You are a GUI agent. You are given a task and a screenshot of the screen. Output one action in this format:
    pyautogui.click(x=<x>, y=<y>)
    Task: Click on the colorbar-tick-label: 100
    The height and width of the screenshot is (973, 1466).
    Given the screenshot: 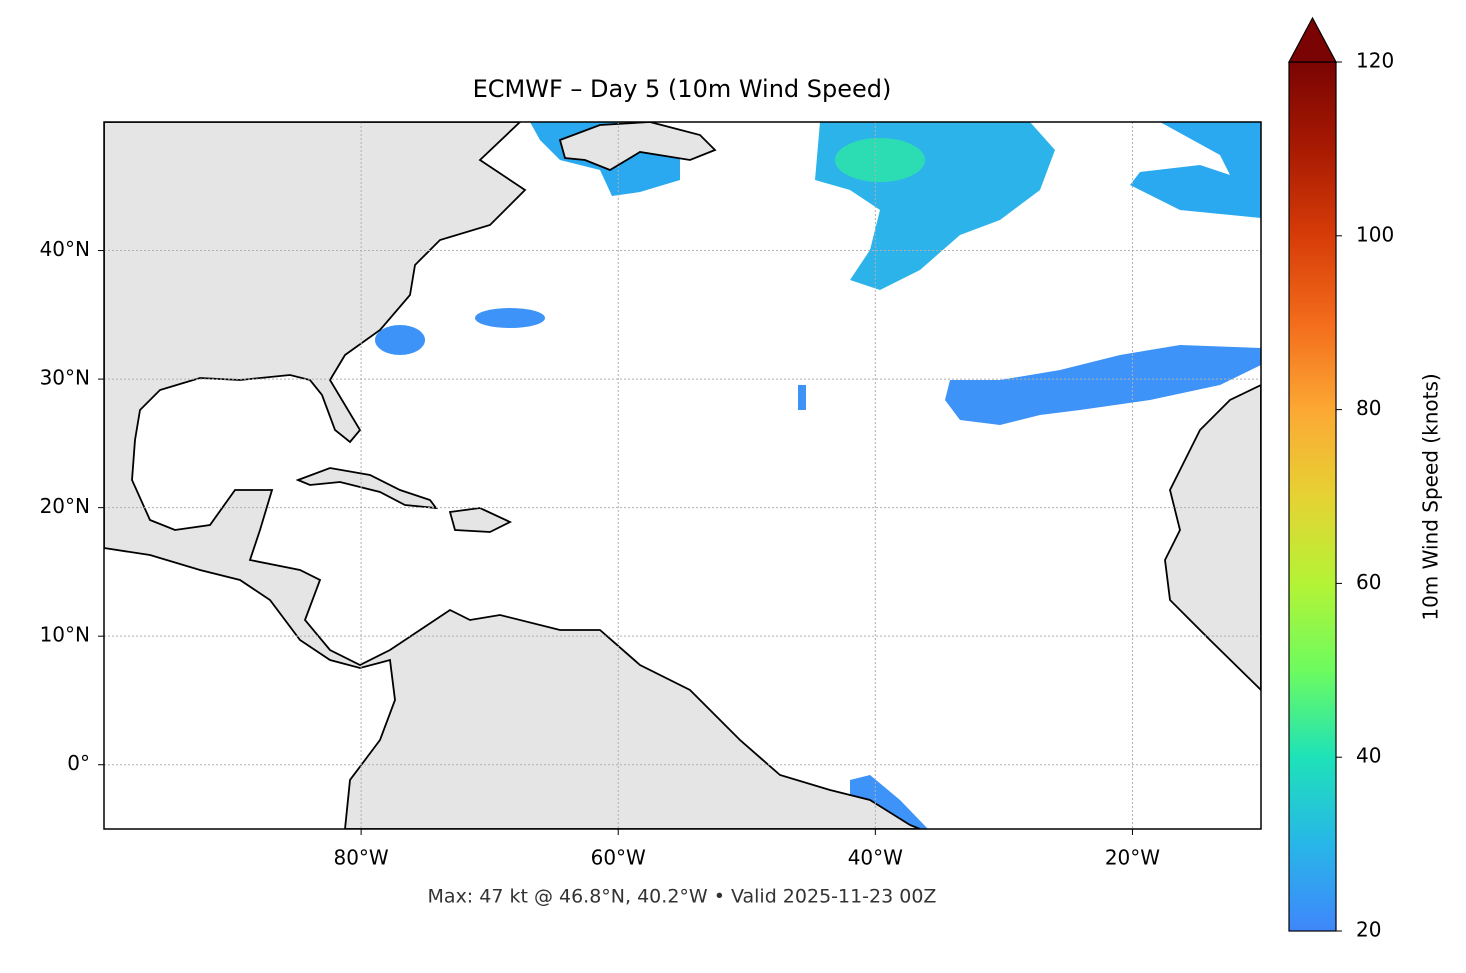 What is the action you would take?
    pyautogui.click(x=1375, y=234)
    